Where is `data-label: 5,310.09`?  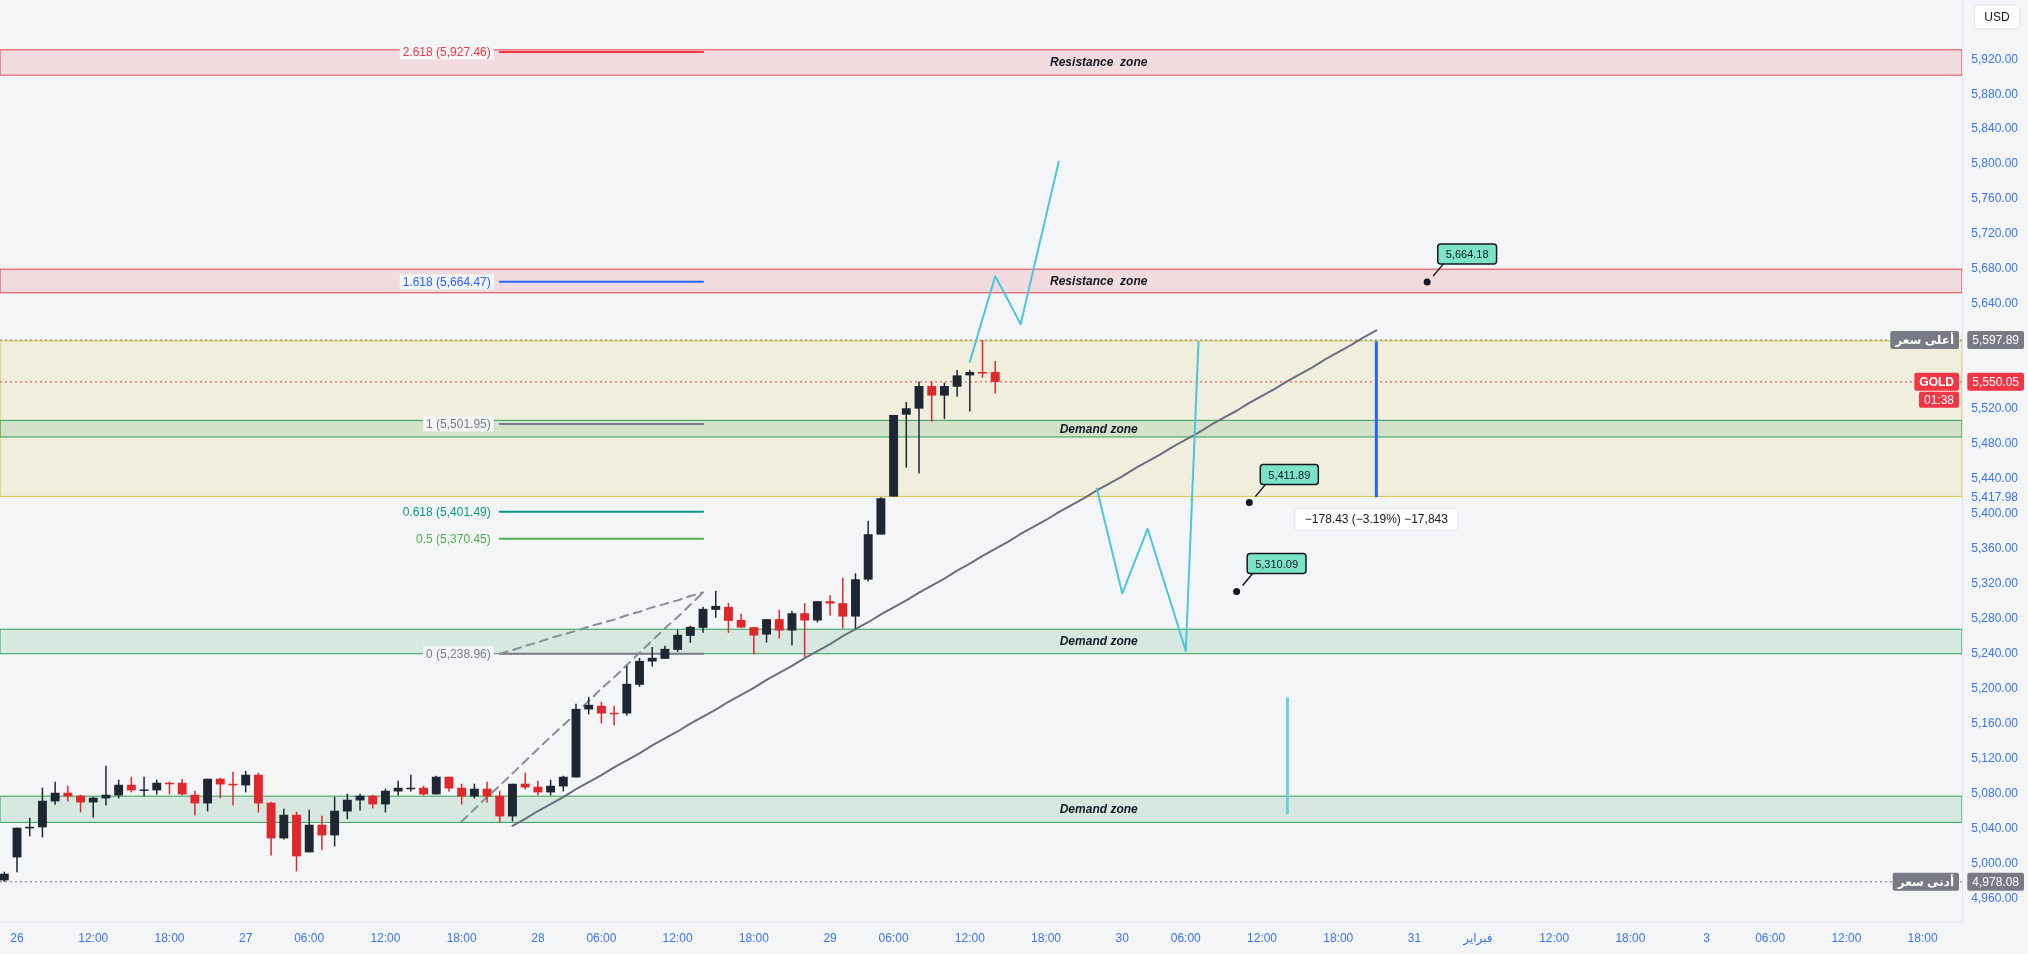
data-label: 5,310.09 is located at coordinates (1277, 563).